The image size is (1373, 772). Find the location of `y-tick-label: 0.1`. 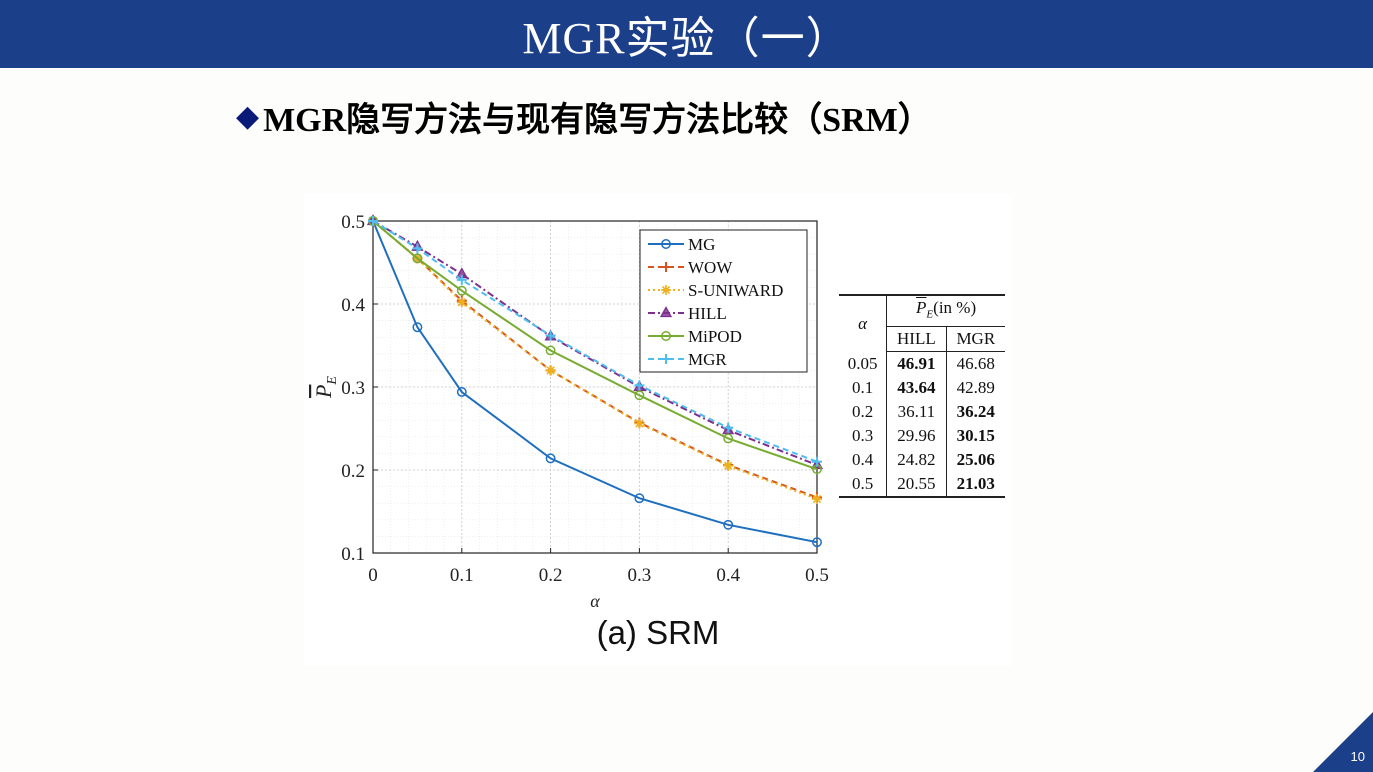

y-tick-label: 0.1 is located at coordinates (353, 554).